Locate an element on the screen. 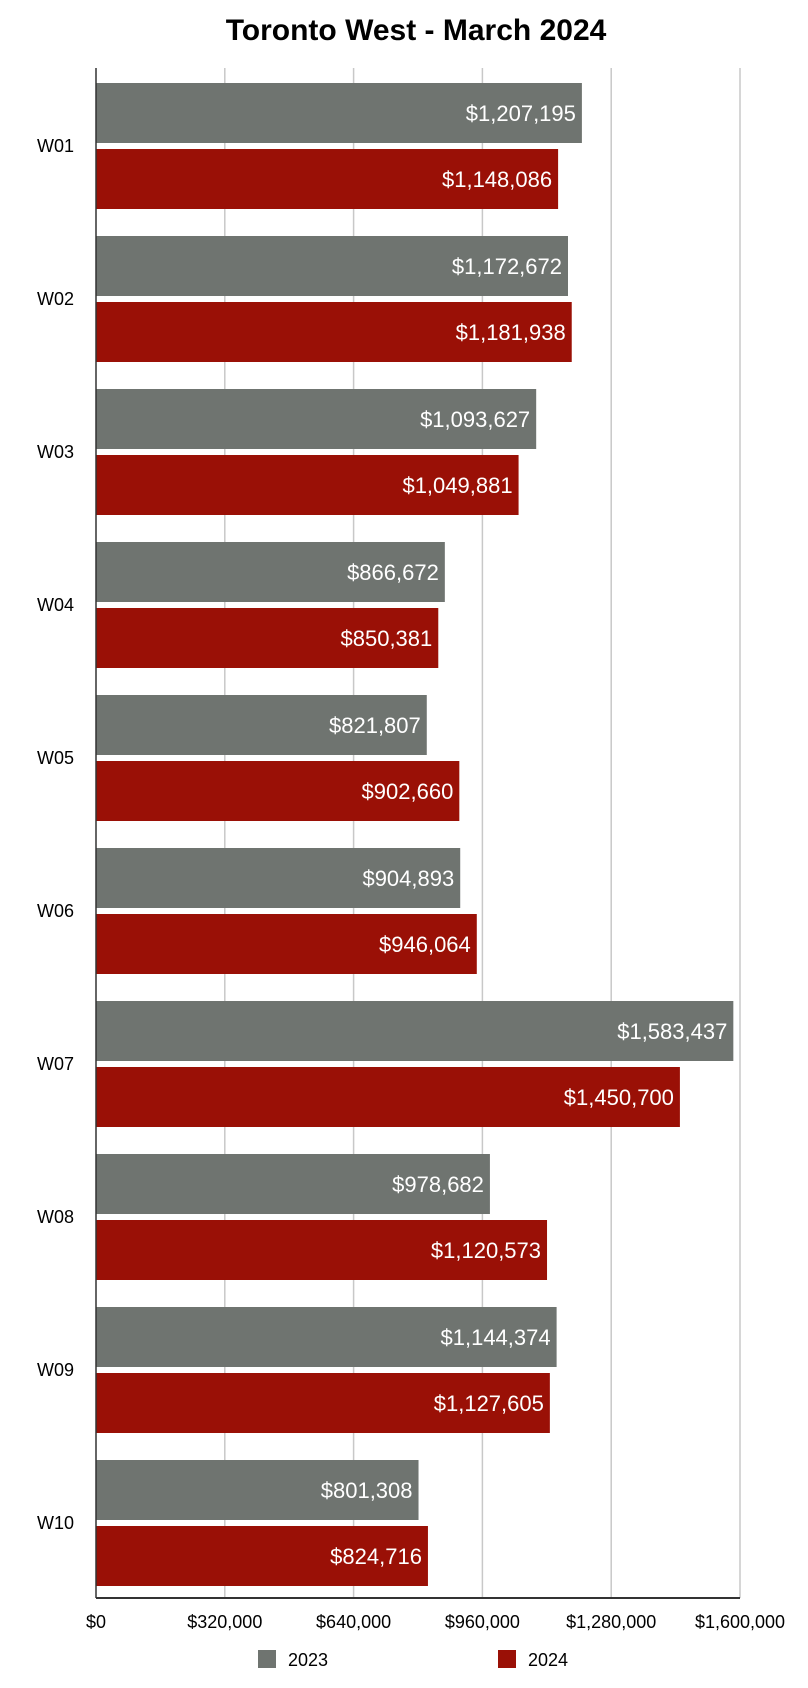 The height and width of the screenshot is (1688, 808). legend: 2023 2024 is located at coordinates (413, 1660).